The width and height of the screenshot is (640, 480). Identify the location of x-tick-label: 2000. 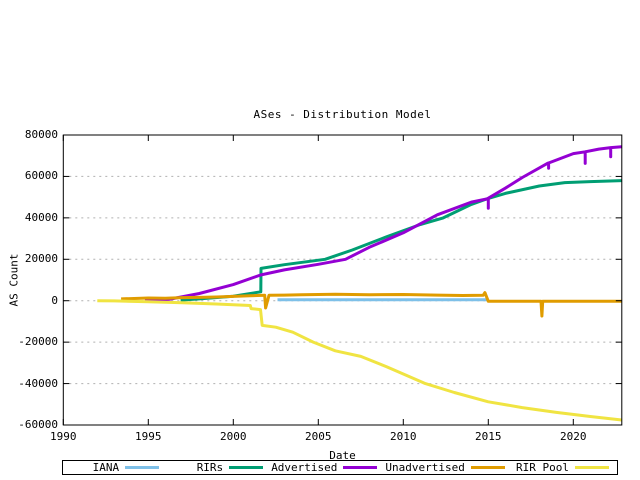
(233, 436).